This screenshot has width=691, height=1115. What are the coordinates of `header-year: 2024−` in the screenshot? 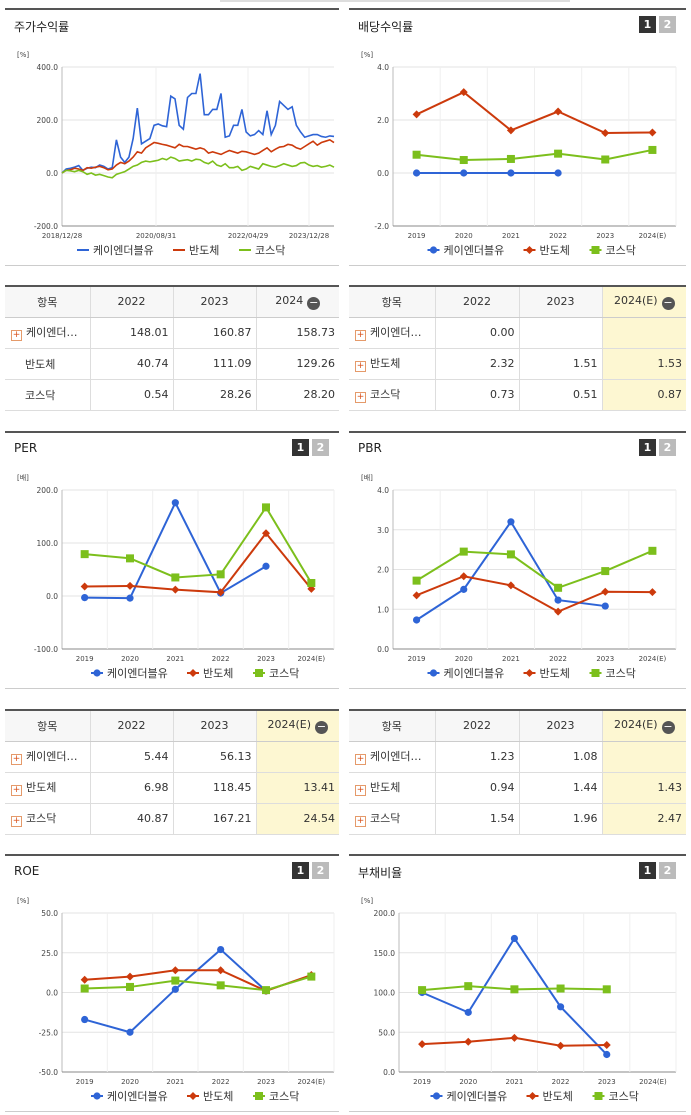 It's located at (297, 302).